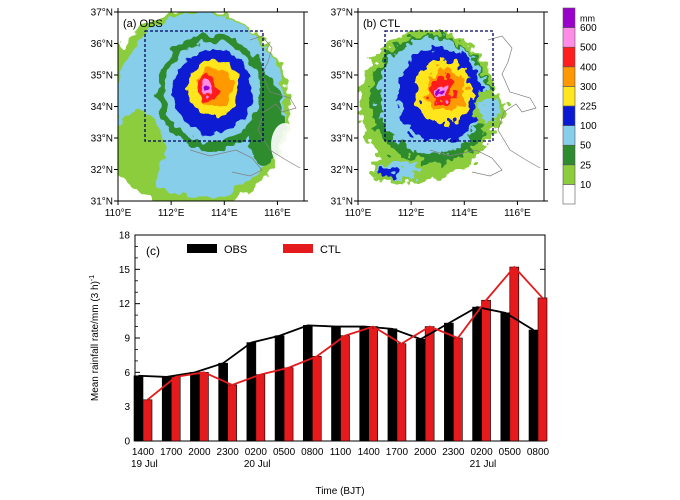 Image resolution: width=680 pixels, height=500 pixels. I want to click on legend-label-ctl: CTL, so click(330, 250).